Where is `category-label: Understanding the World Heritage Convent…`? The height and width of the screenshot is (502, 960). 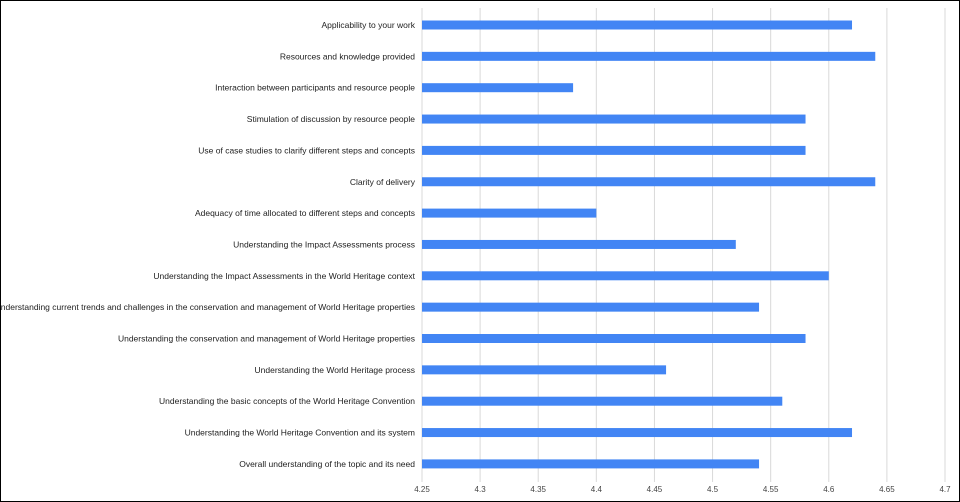 category-label: Understanding the World Heritage Convent… is located at coordinates (300, 433).